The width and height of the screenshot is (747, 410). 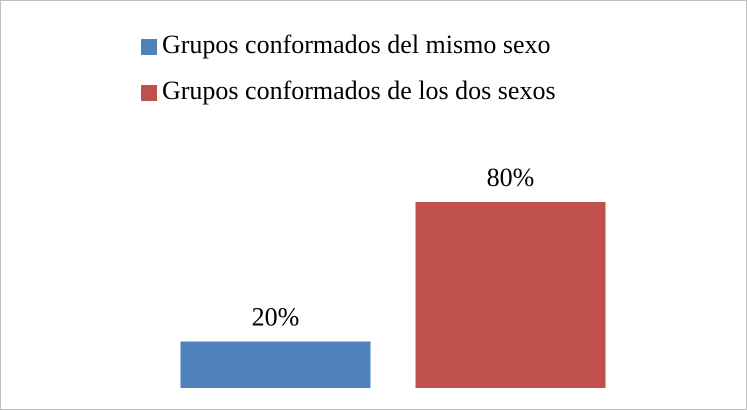 What do you see at coordinates (276, 316) in the screenshot?
I see `data-label: 20%` at bounding box center [276, 316].